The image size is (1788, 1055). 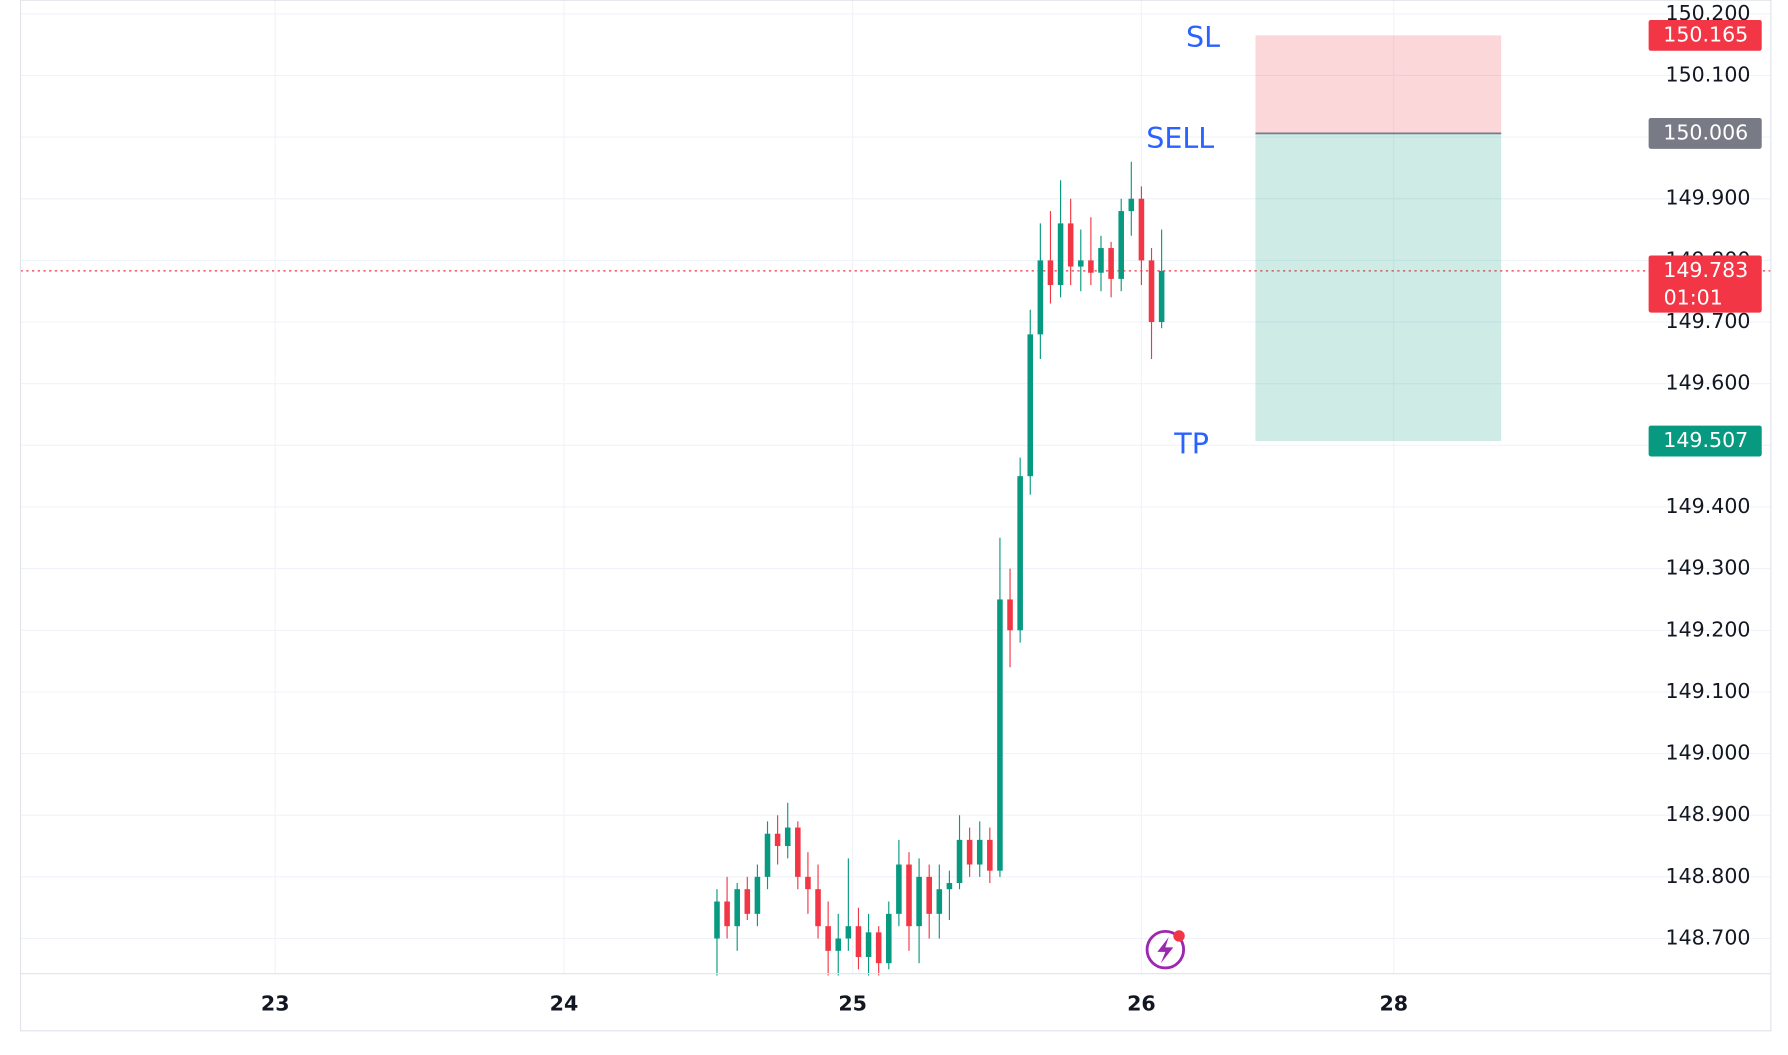 What do you see at coordinates (1705, 284) in the screenshot?
I see `last-price-badge` at bounding box center [1705, 284].